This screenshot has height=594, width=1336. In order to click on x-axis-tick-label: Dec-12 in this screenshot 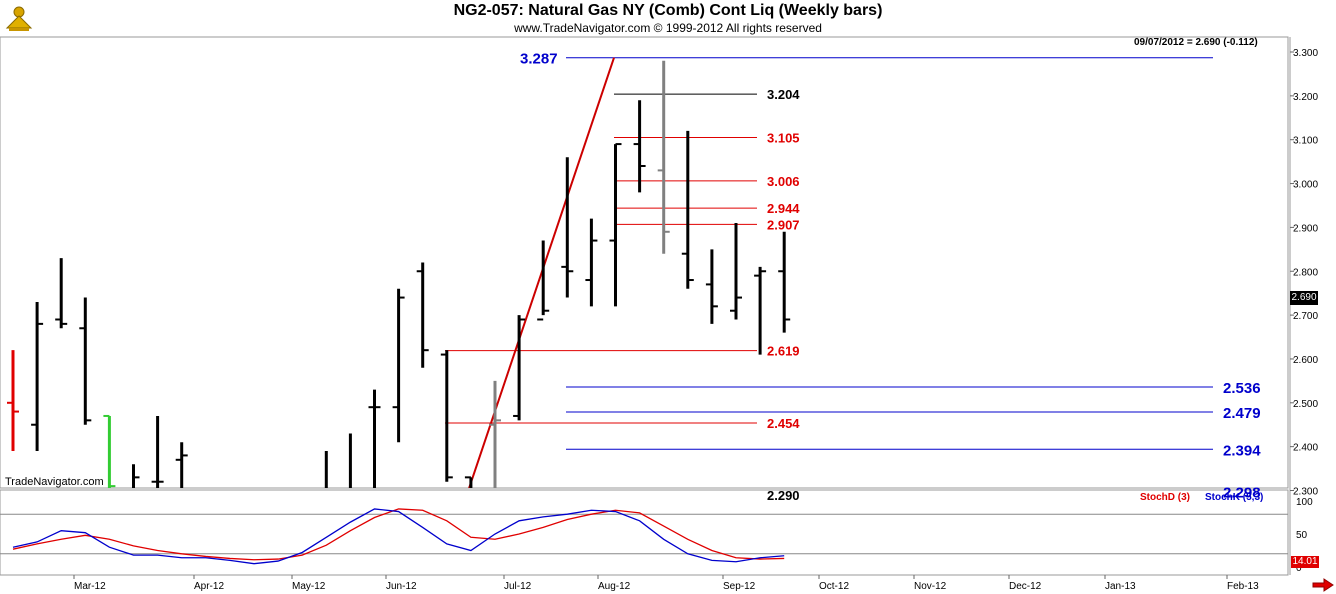, I will do `click(1025, 586)`.